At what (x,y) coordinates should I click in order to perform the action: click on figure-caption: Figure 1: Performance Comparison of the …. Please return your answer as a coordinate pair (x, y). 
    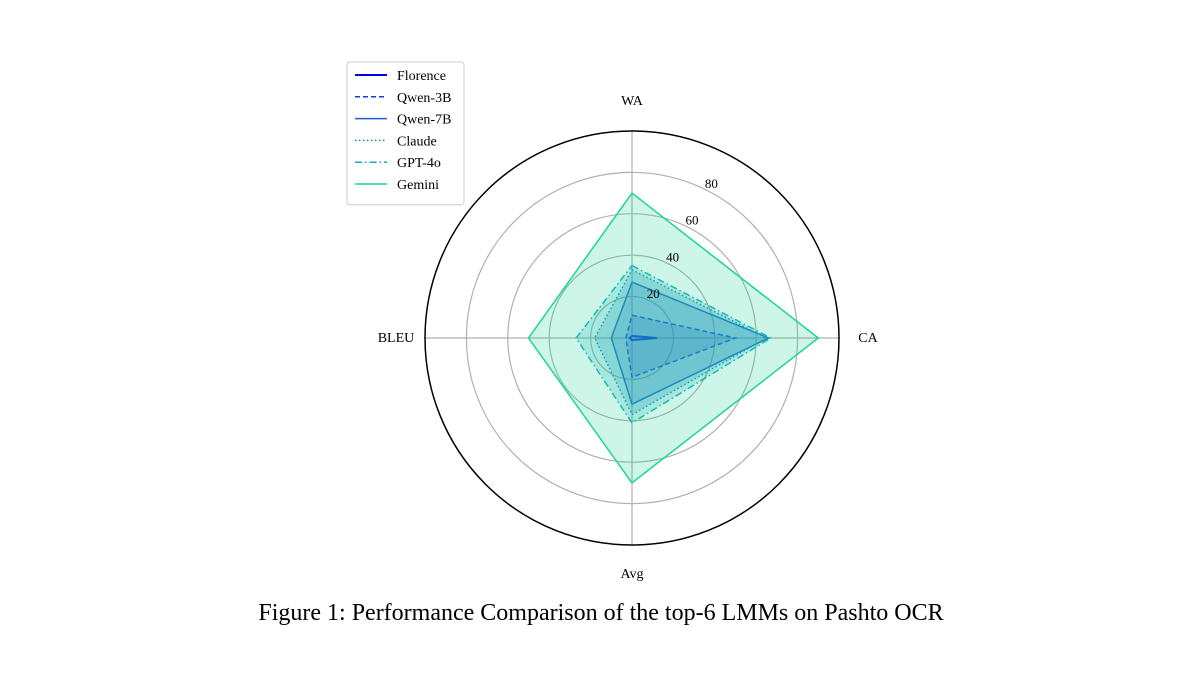
    Looking at the image, I should click on (601, 613).